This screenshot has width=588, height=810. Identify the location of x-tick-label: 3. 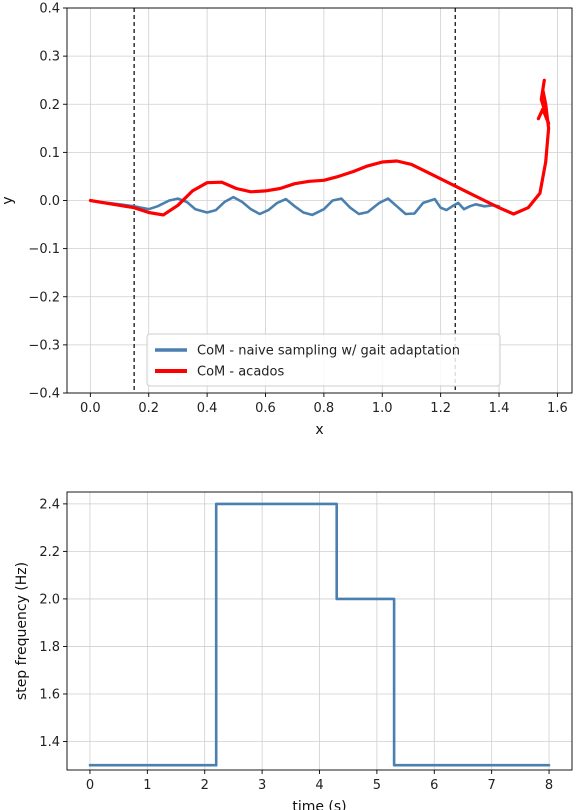
(262, 785).